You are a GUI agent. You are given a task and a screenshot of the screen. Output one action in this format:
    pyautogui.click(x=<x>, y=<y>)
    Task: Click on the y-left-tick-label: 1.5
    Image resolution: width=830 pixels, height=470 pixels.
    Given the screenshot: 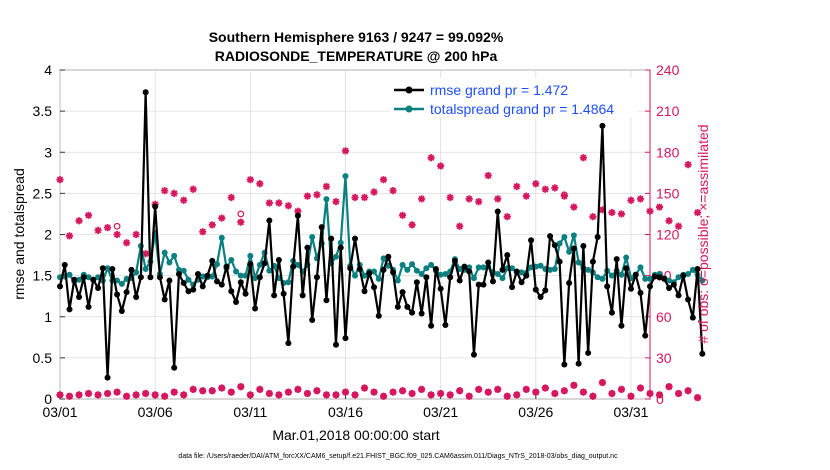 What is the action you would take?
    pyautogui.click(x=43, y=276)
    